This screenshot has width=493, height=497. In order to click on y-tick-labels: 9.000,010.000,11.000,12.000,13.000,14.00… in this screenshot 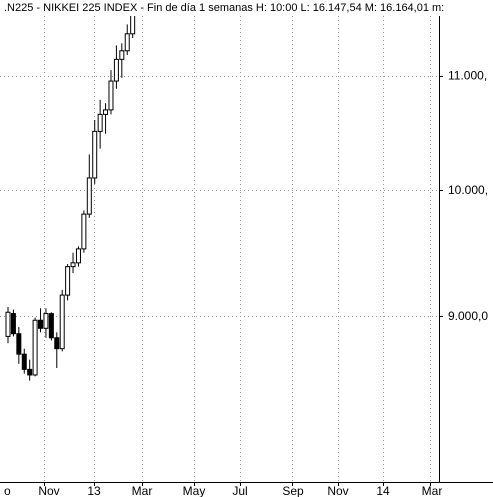, I will do `click(468, 196)`.